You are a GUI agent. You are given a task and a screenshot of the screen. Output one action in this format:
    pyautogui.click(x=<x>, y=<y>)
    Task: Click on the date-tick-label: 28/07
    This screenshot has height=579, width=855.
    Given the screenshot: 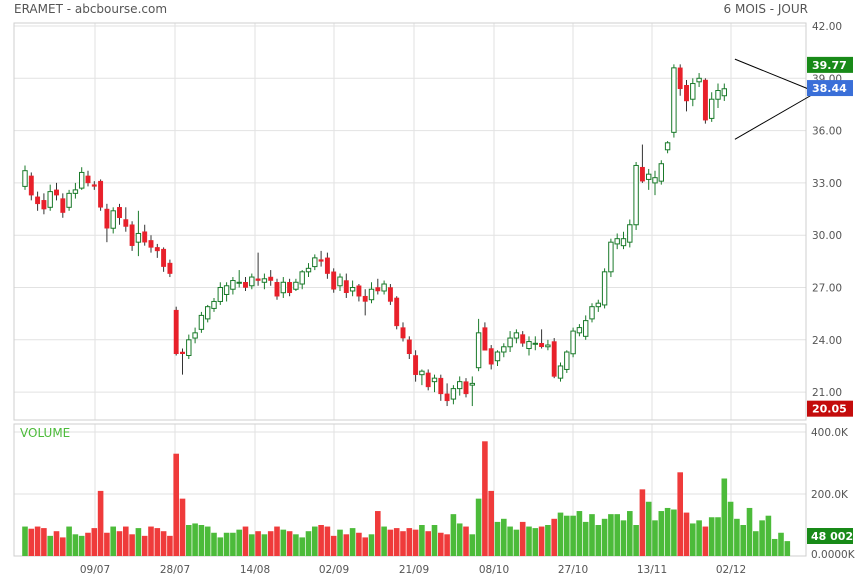 What is the action you would take?
    pyautogui.click(x=175, y=570)
    